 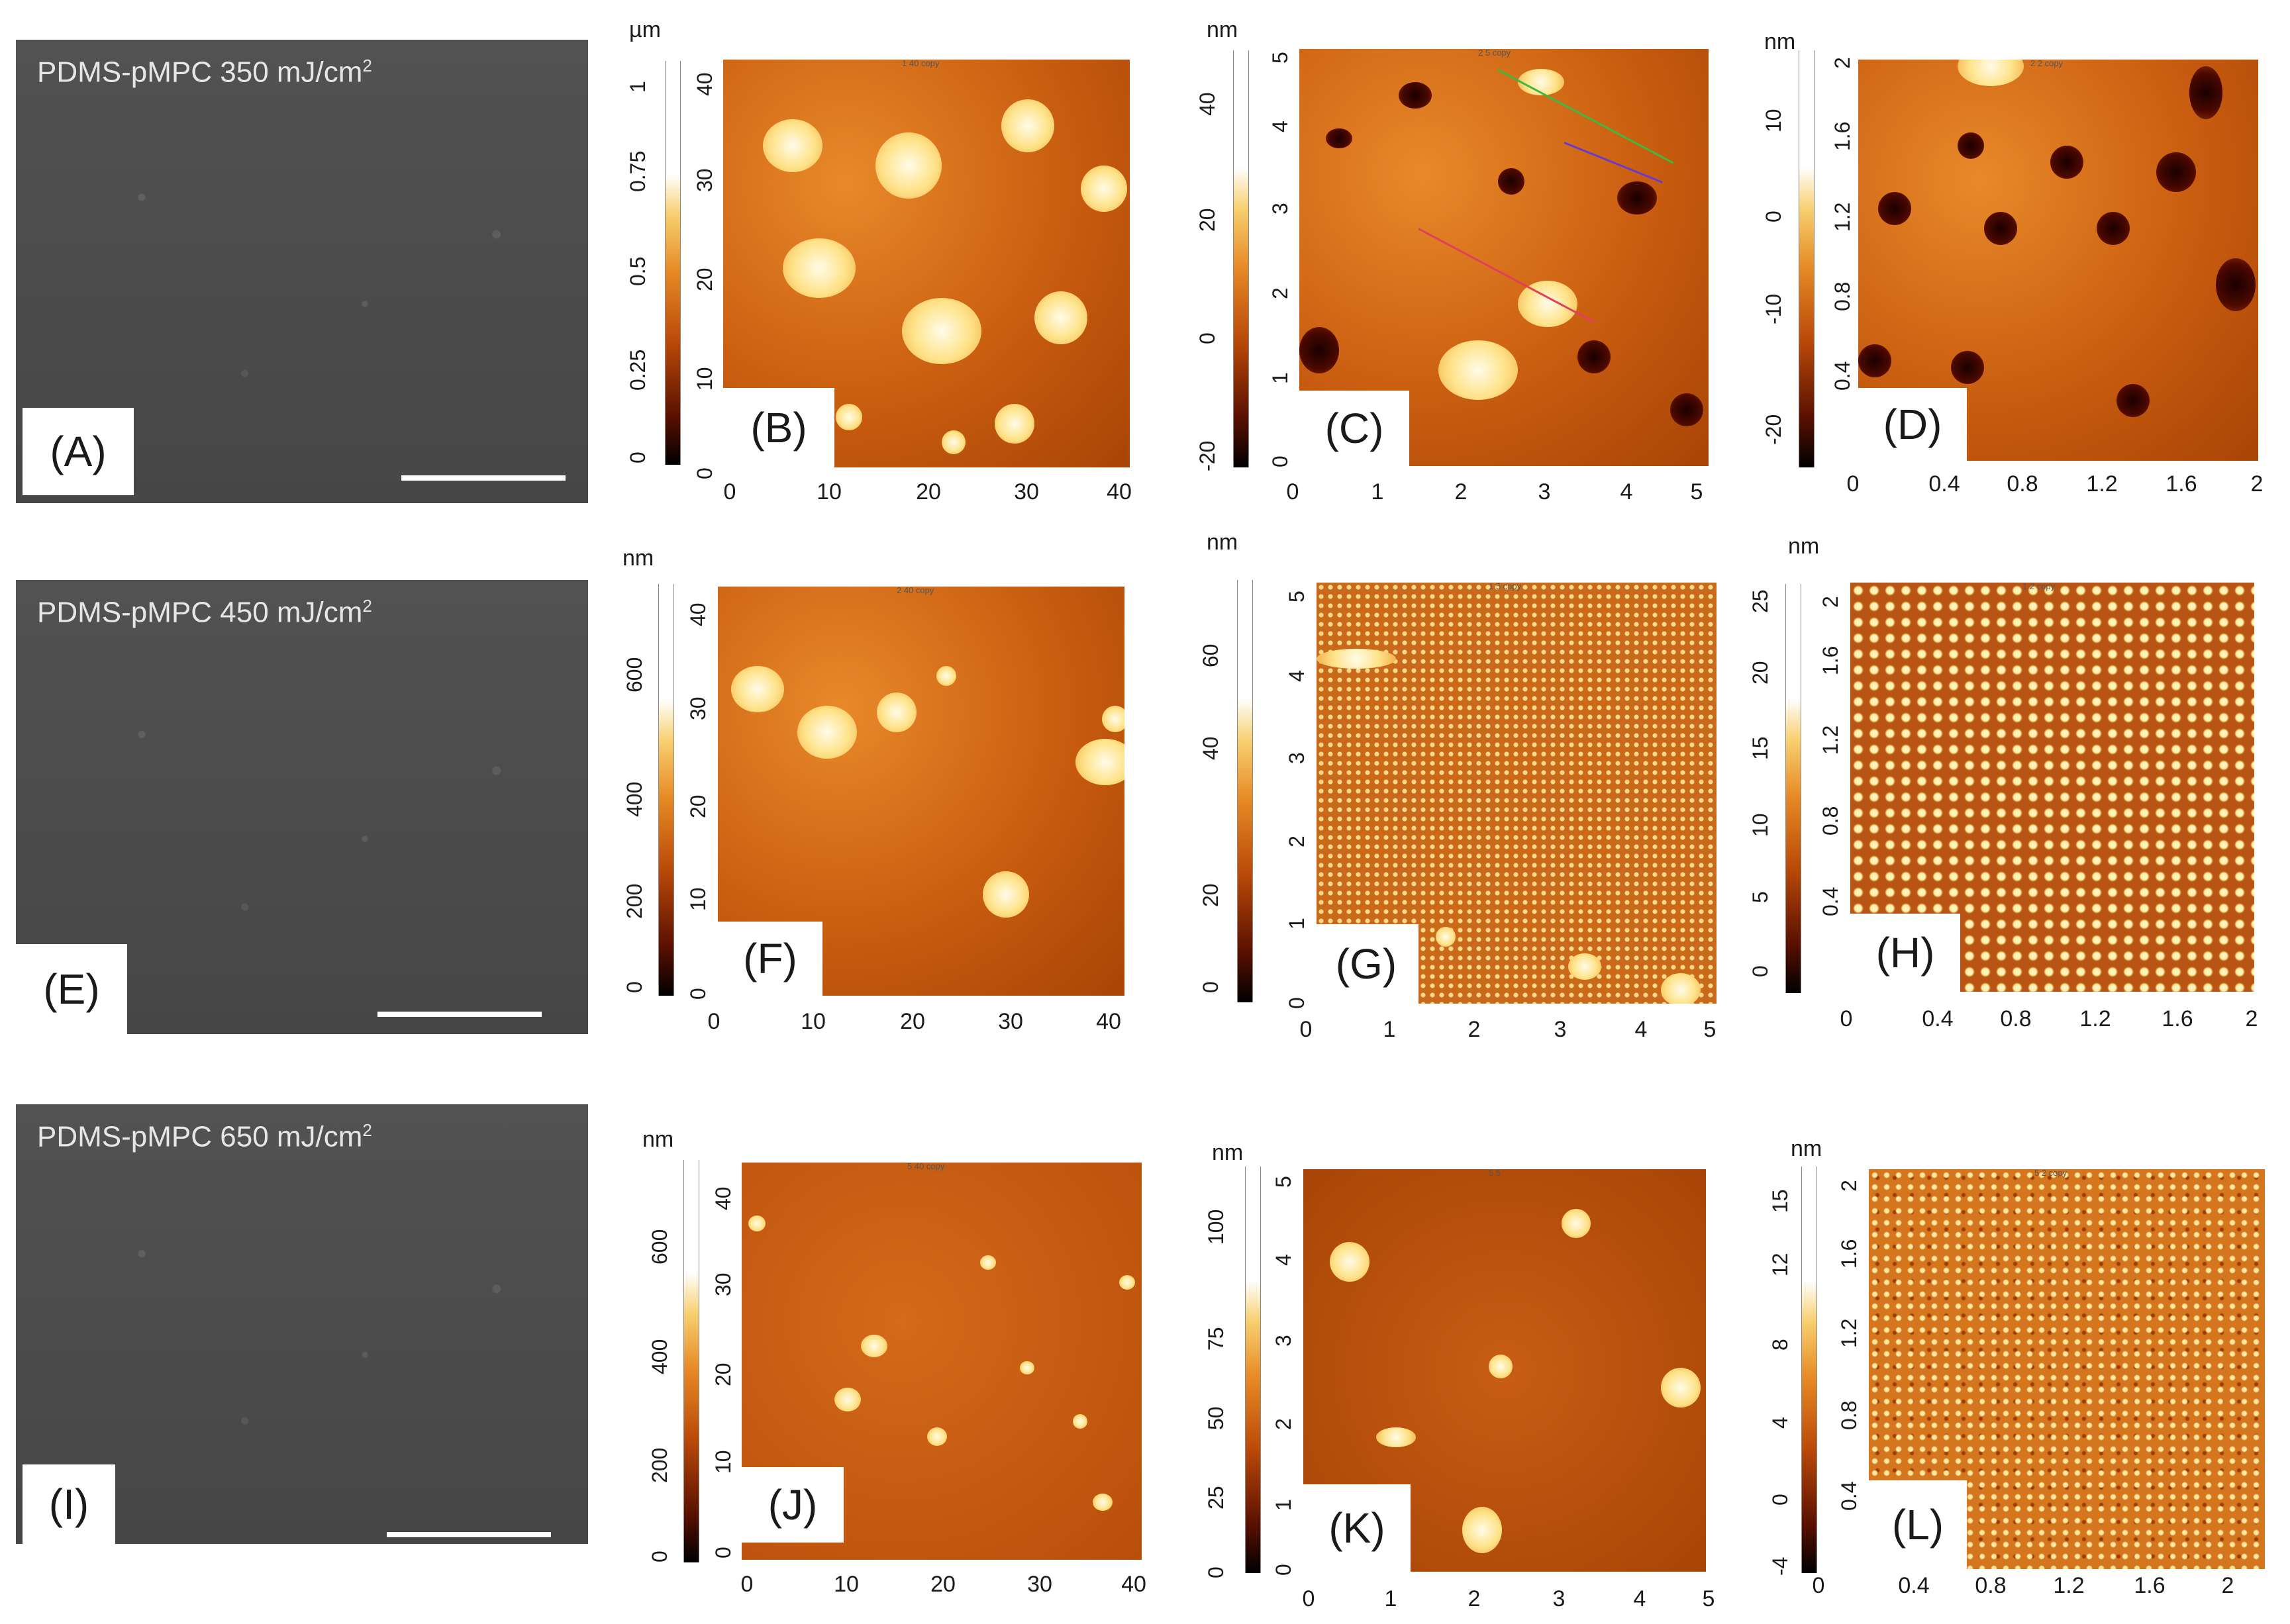 I want to click on panel-label-e: (E), so click(x=71, y=989).